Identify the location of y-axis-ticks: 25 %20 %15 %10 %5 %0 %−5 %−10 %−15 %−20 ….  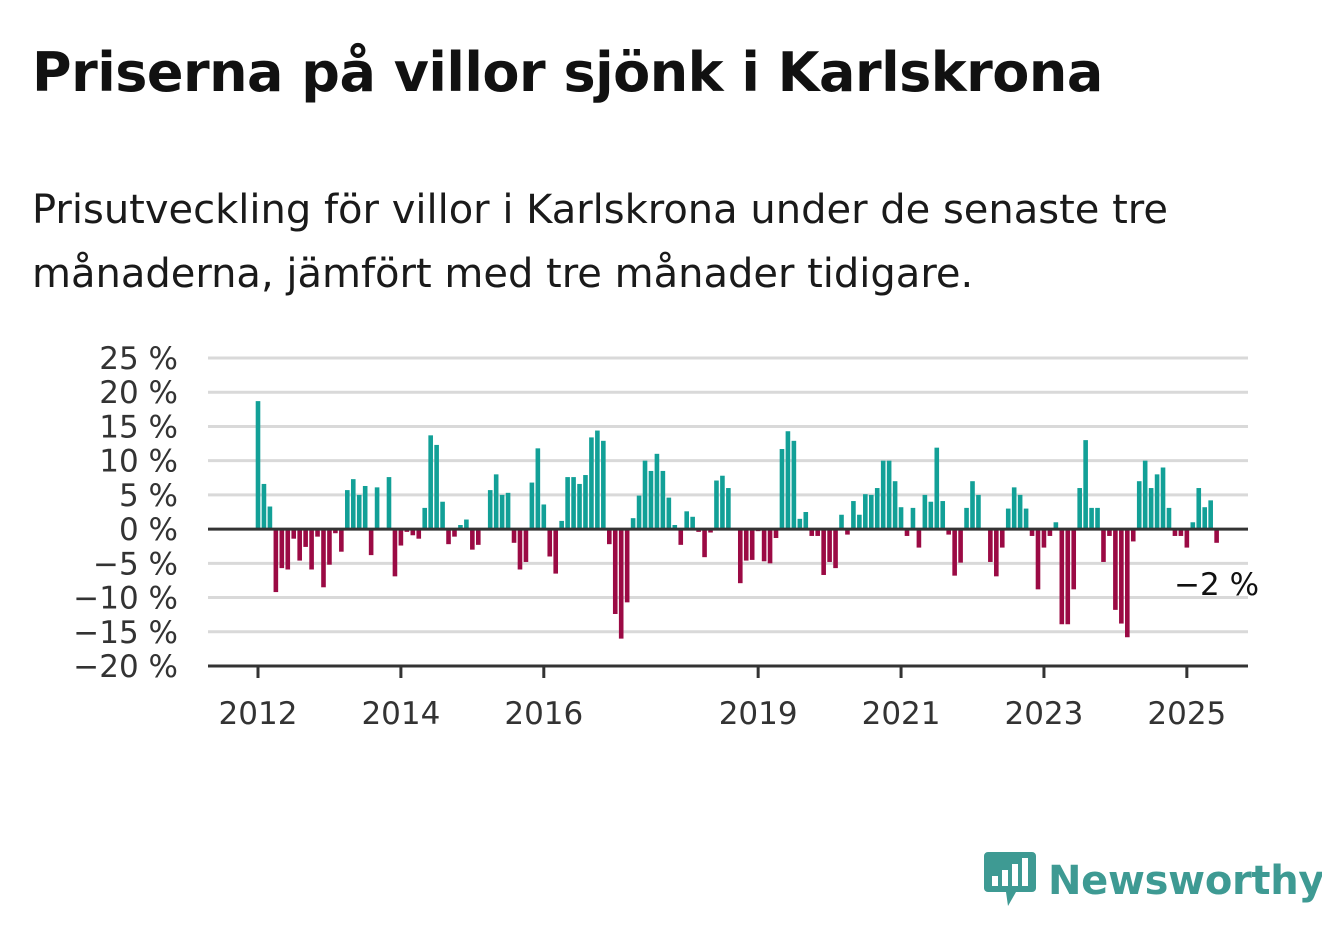
(125, 513).